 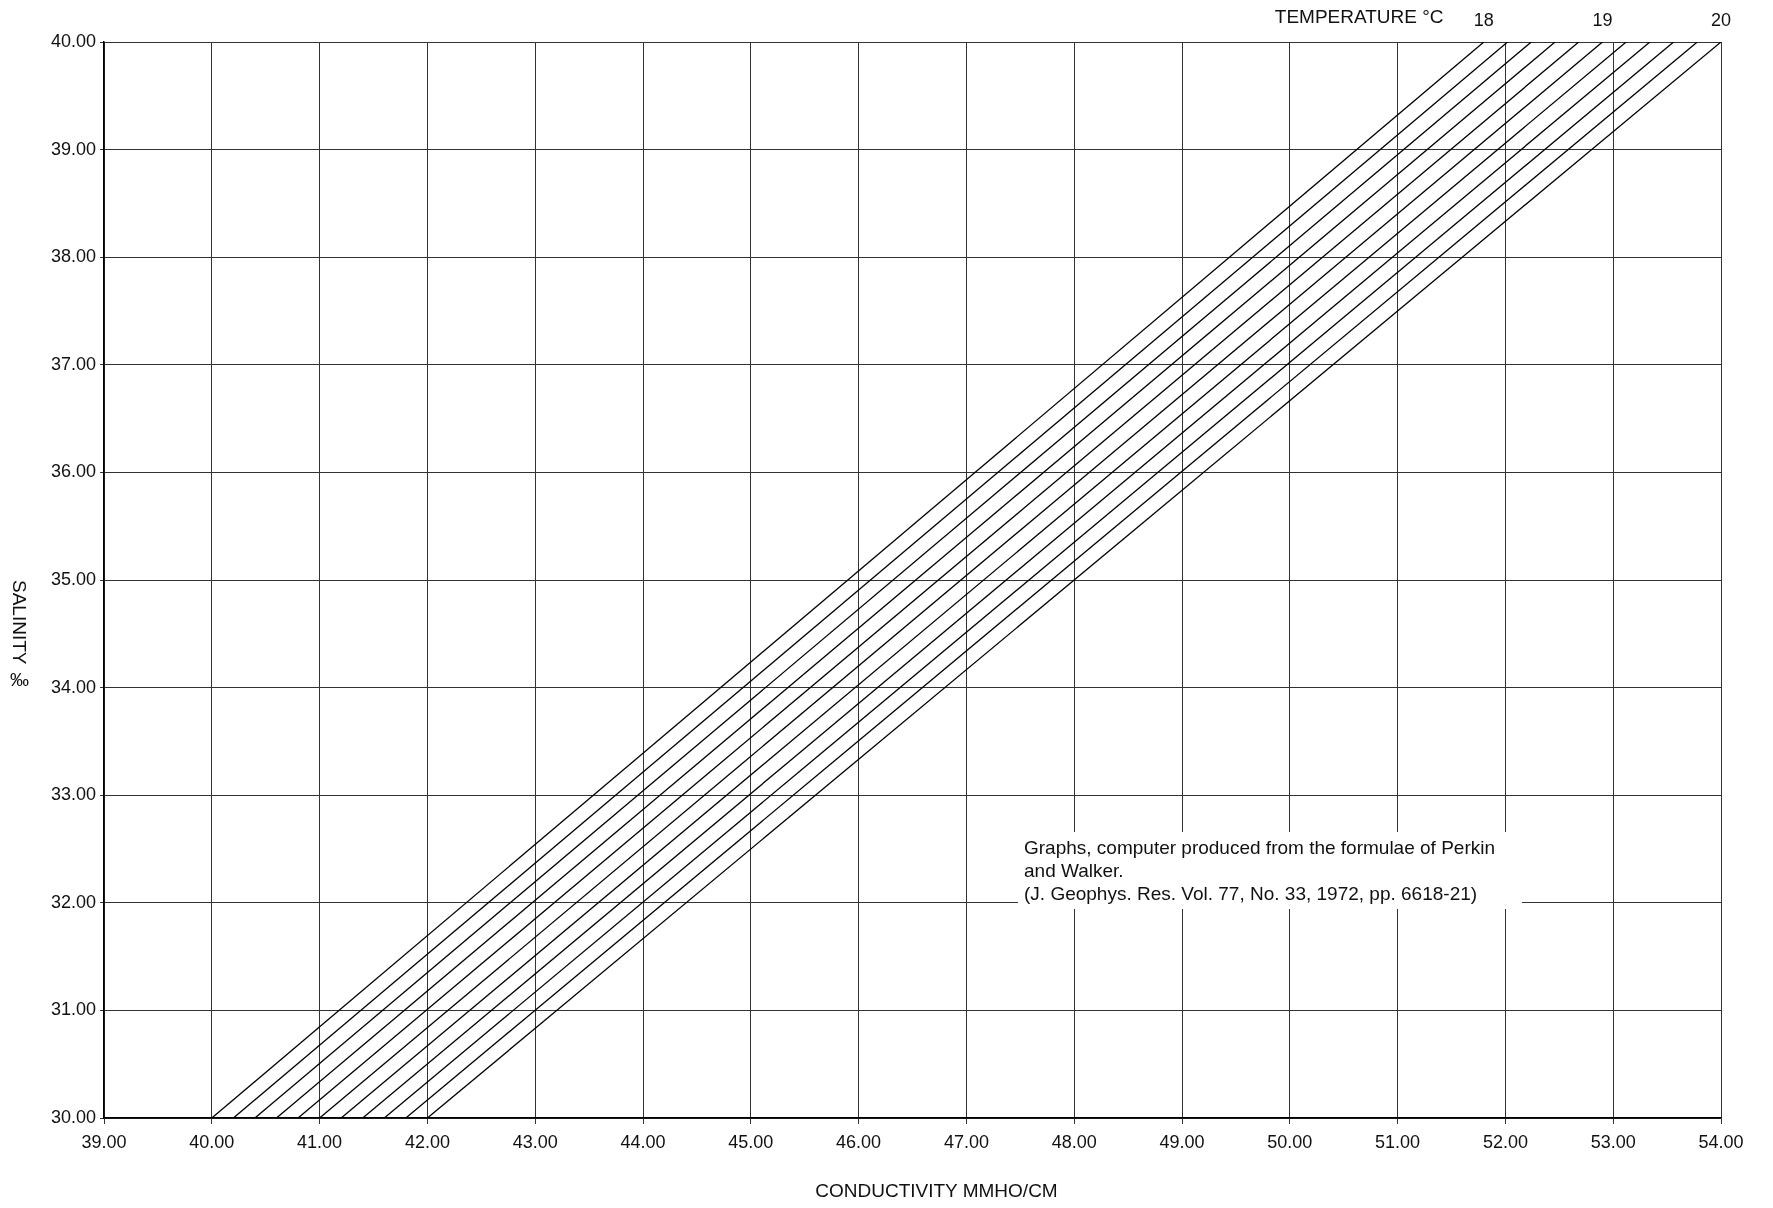 What do you see at coordinates (73, 686) in the screenshot?
I see `y-tick-label: 34.00` at bounding box center [73, 686].